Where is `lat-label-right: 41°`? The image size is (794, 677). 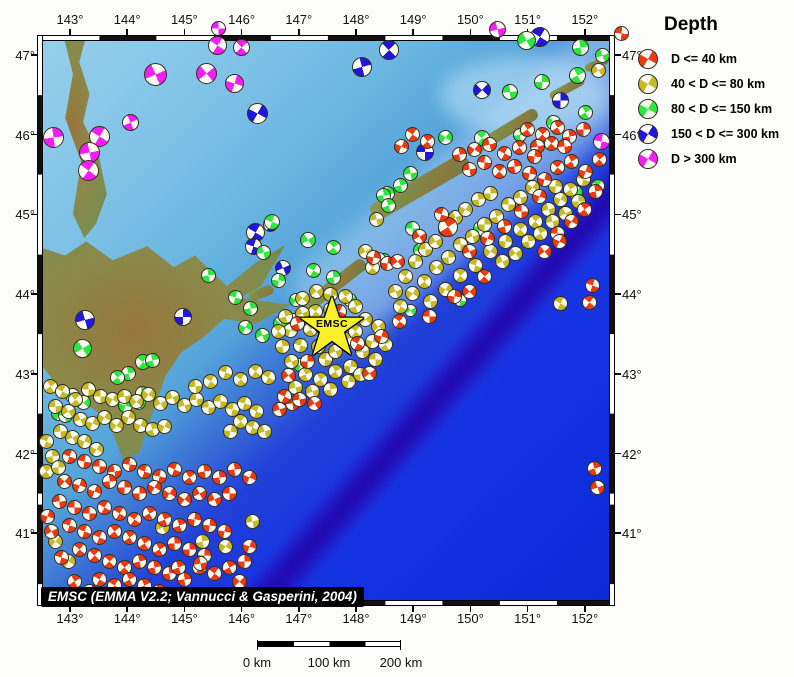 lat-label-right: 41° is located at coordinates (632, 534).